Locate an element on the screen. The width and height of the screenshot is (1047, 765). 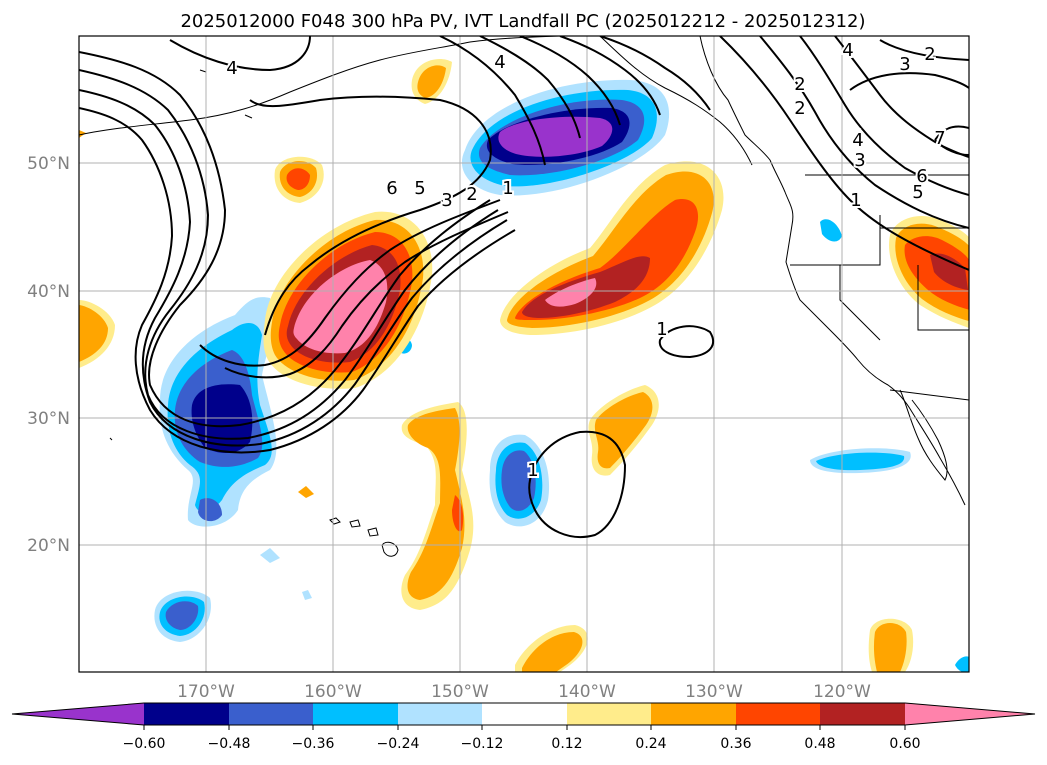
coastline-southeast-alaska is located at coordinates (676, 101).